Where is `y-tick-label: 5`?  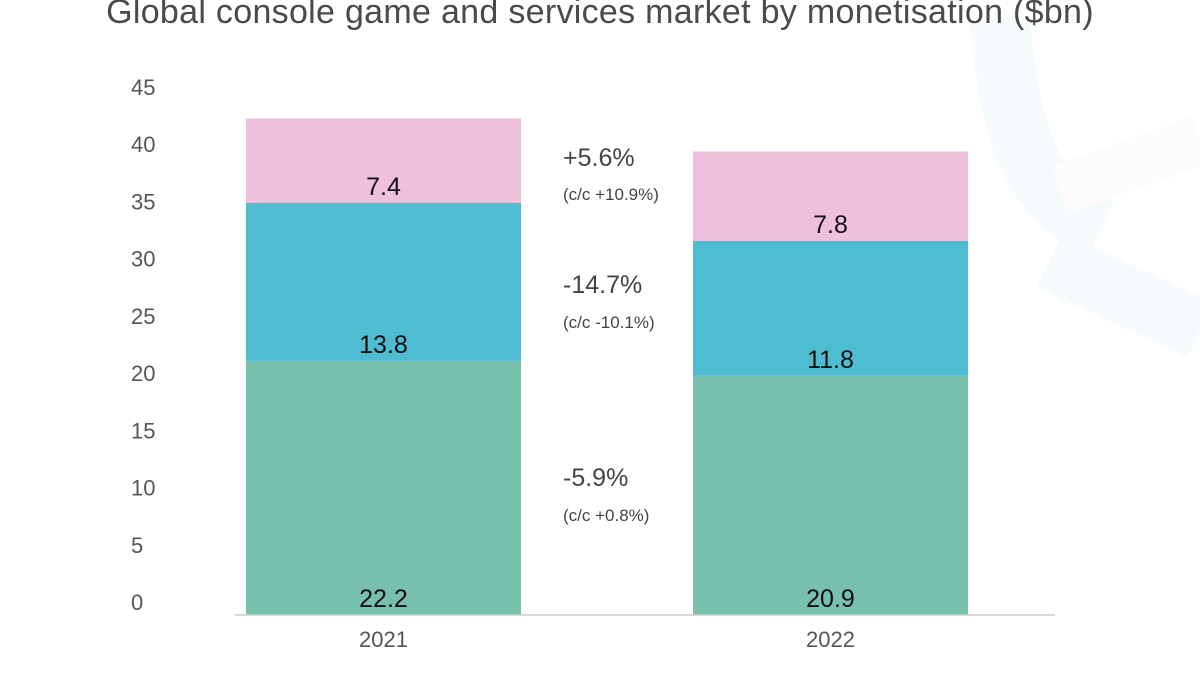
y-tick-label: 5 is located at coordinates (137, 545).